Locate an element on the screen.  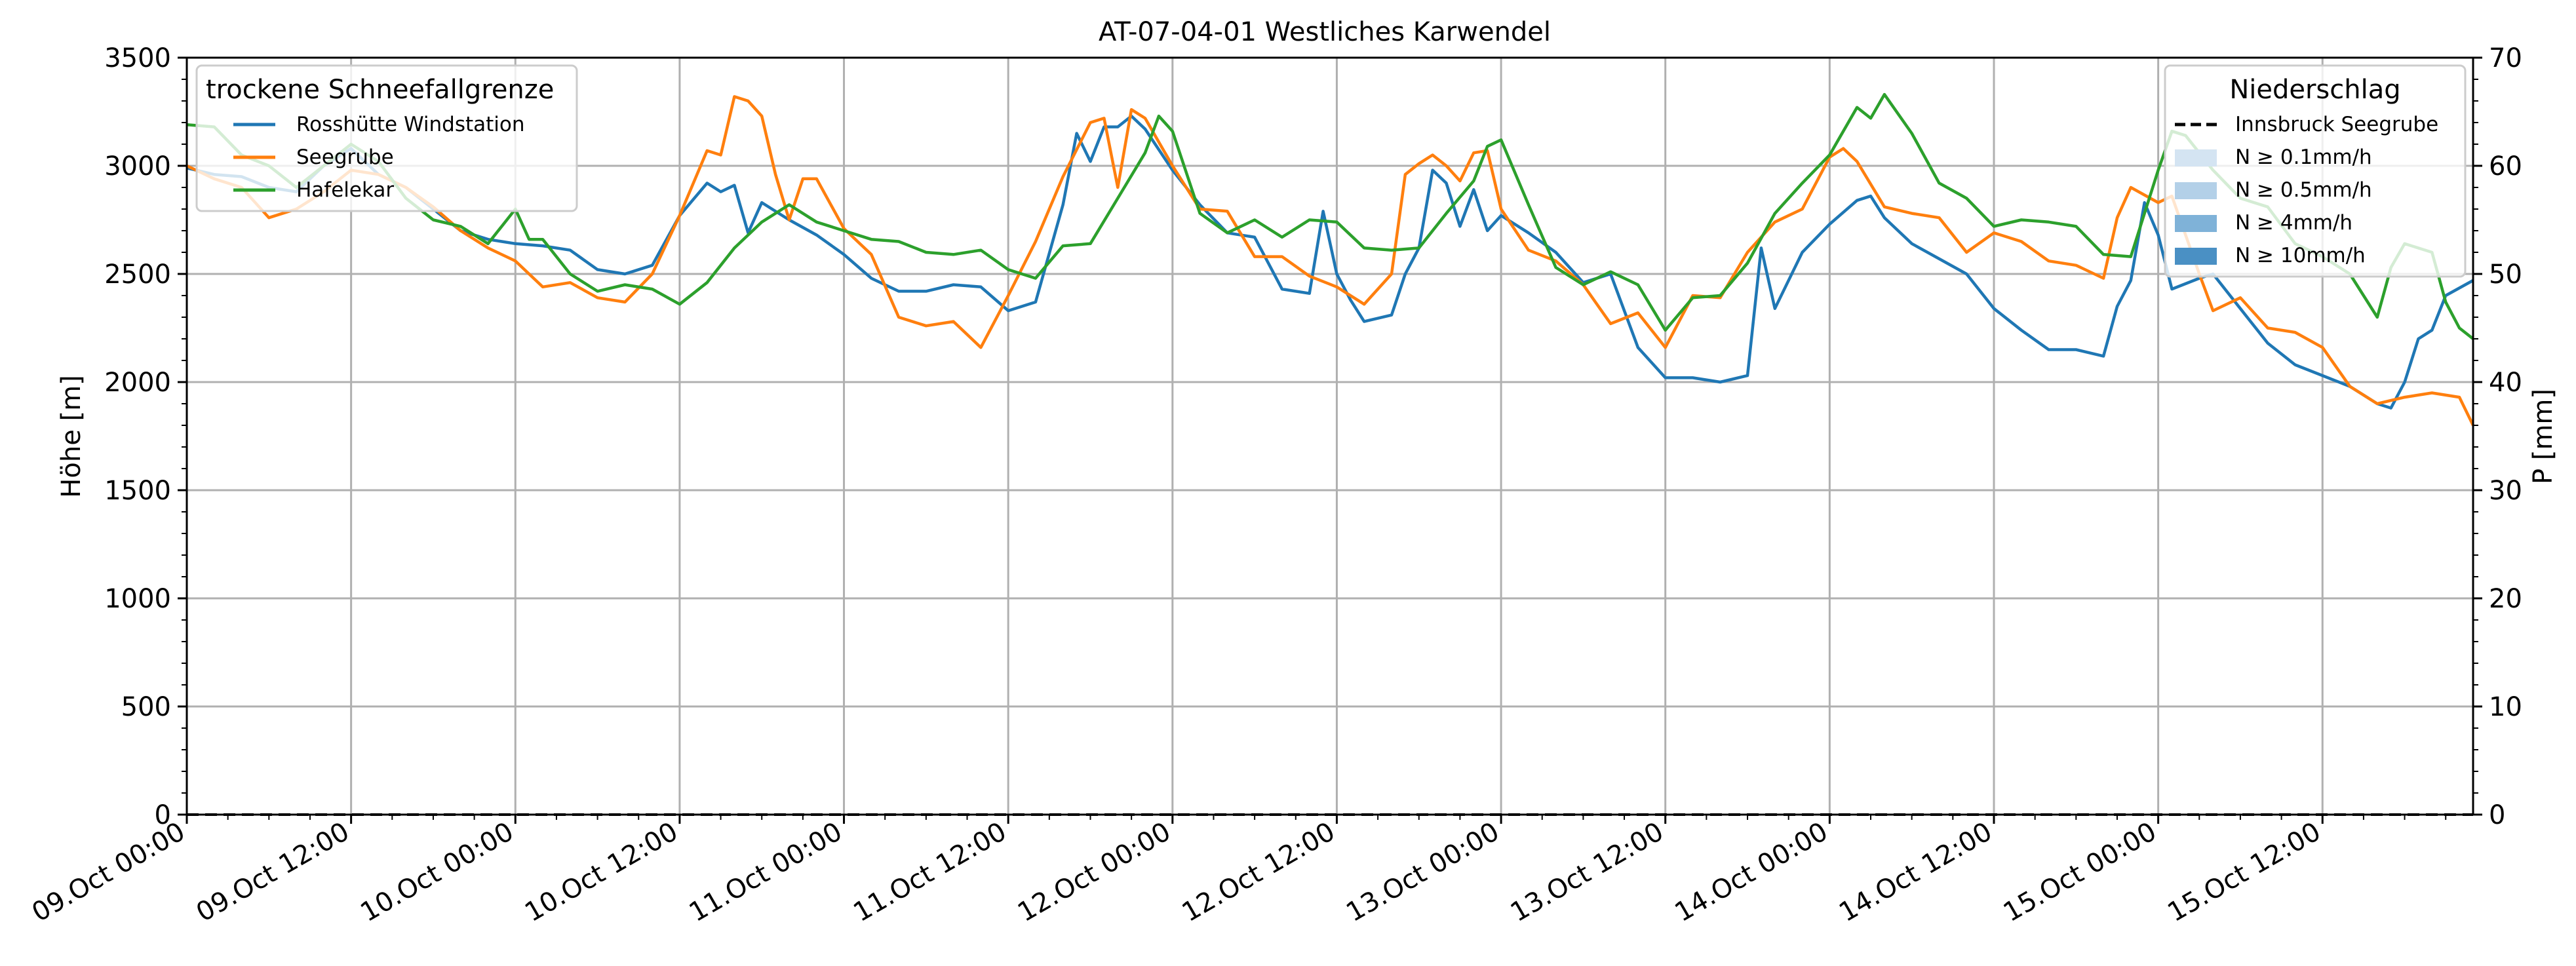
legend-label-hafelekar: Hafelekar is located at coordinates (345, 190).